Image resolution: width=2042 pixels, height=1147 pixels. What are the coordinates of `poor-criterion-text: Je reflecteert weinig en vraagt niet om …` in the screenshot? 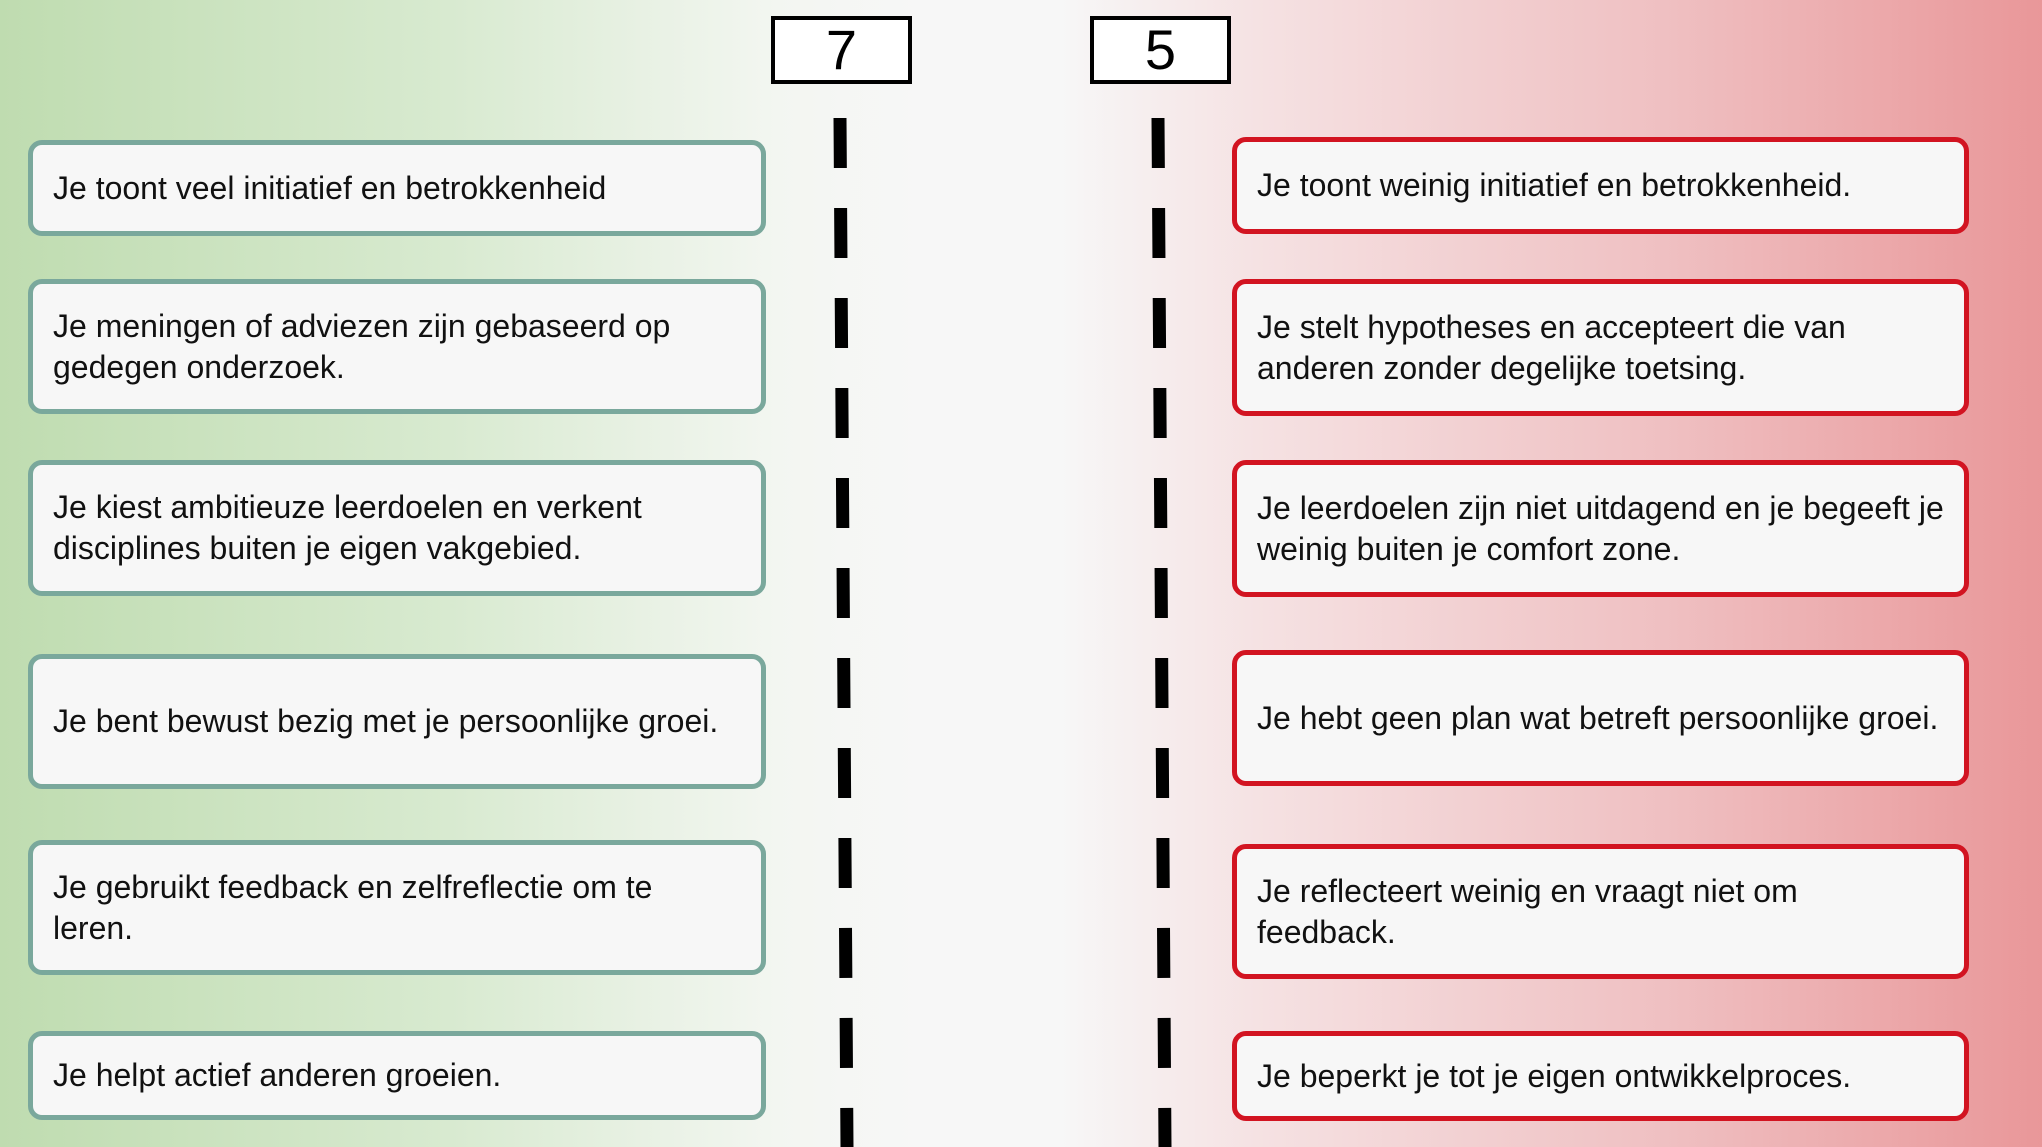 It's located at (1527, 911).